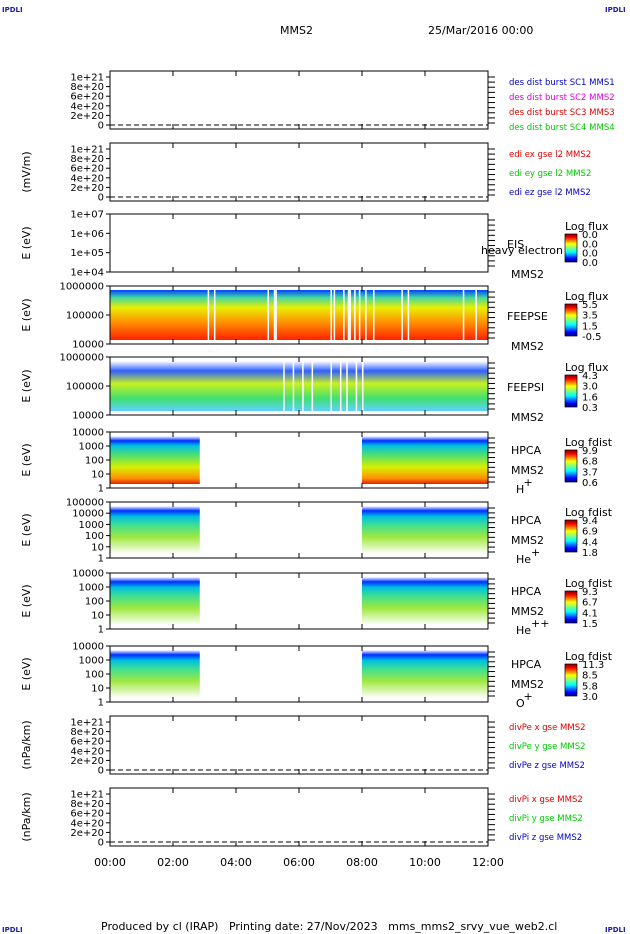  I want to click on colorbar-tick-label: 1.8, so click(590, 553).